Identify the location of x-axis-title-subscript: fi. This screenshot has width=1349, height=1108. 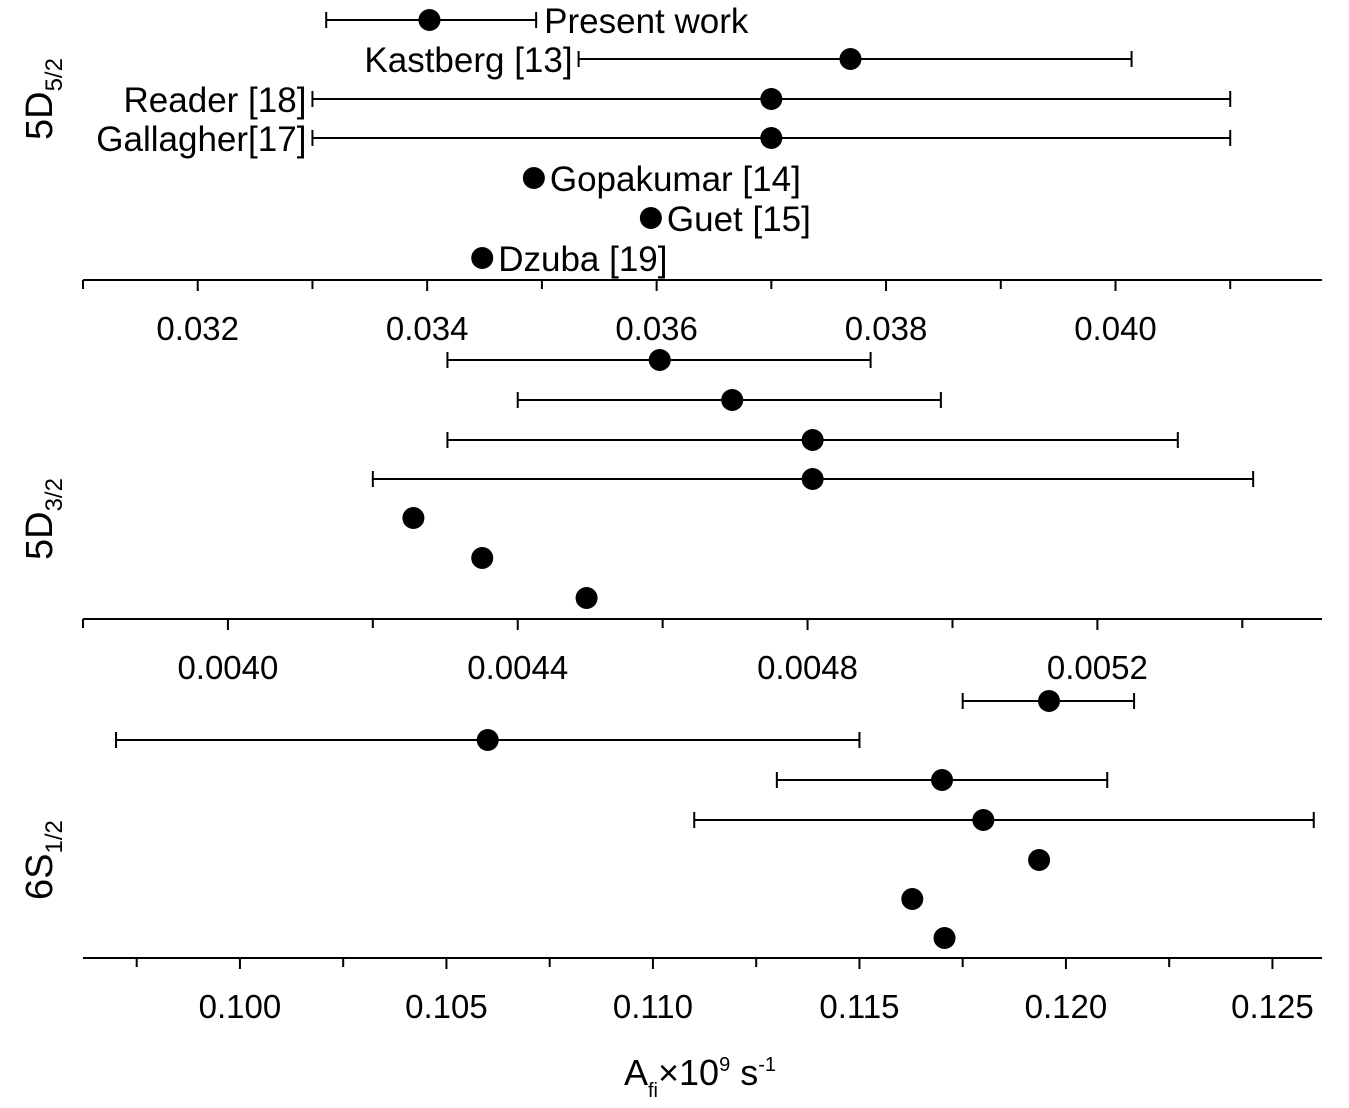
(653, 1091).